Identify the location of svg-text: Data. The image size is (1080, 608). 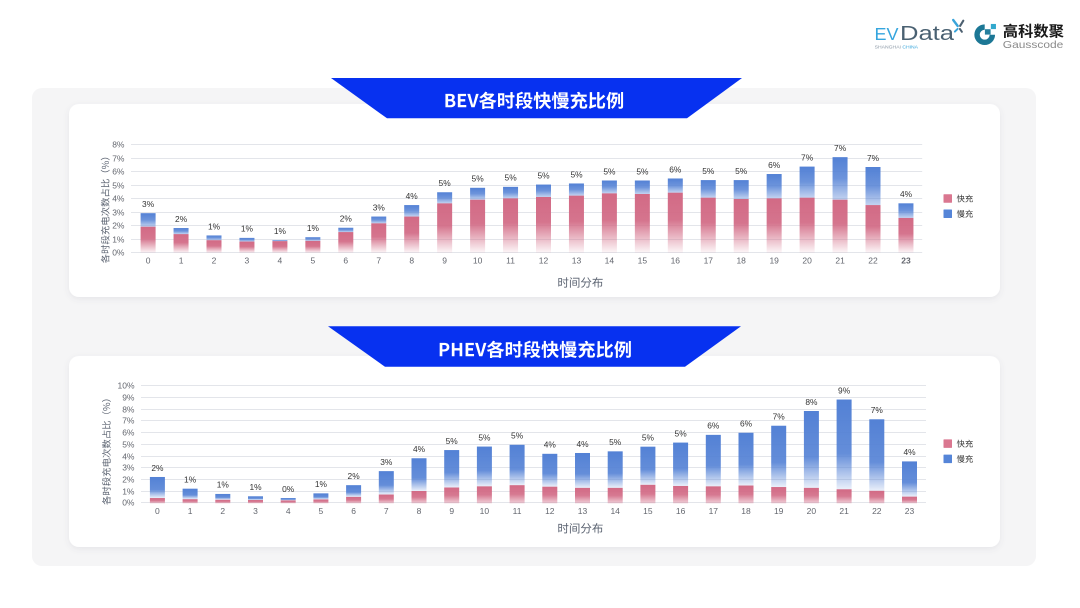
(927, 33).